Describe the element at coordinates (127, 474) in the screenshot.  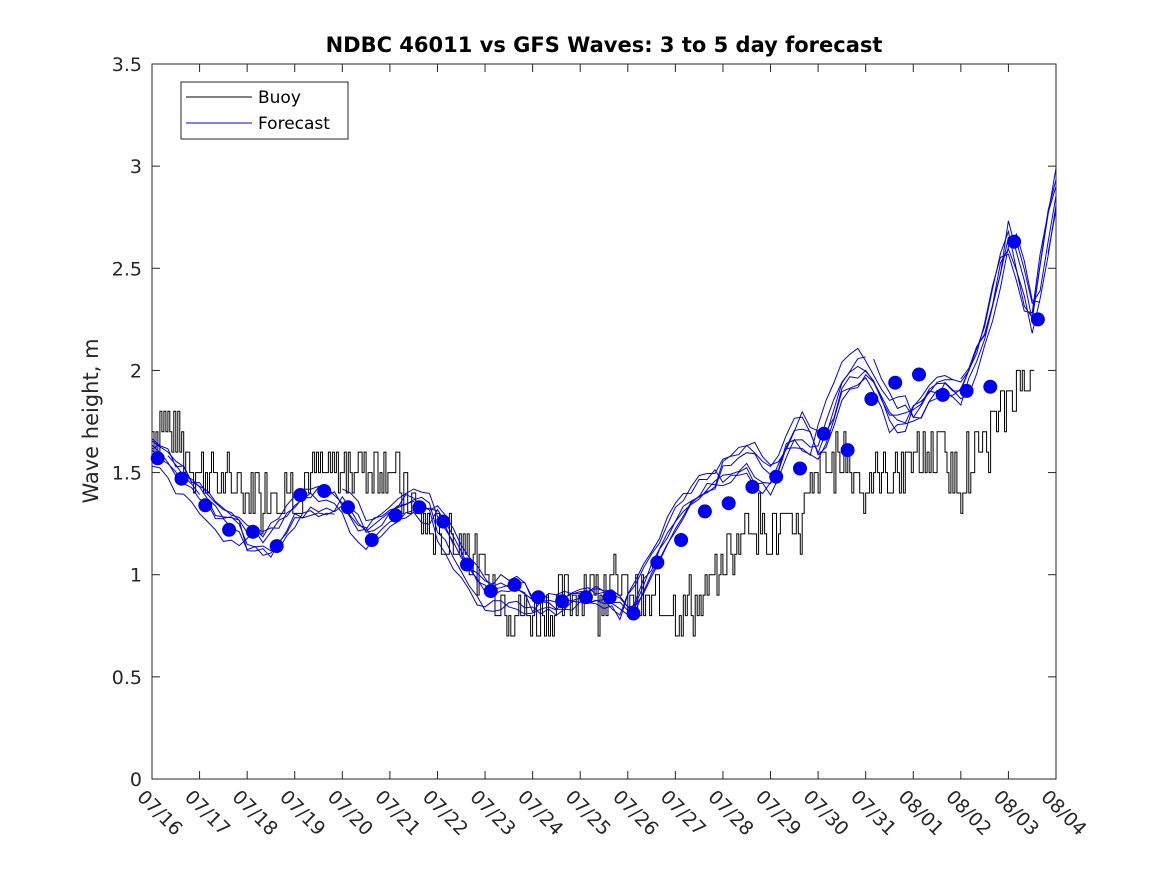
I see `y-tick-label: 1.5` at that location.